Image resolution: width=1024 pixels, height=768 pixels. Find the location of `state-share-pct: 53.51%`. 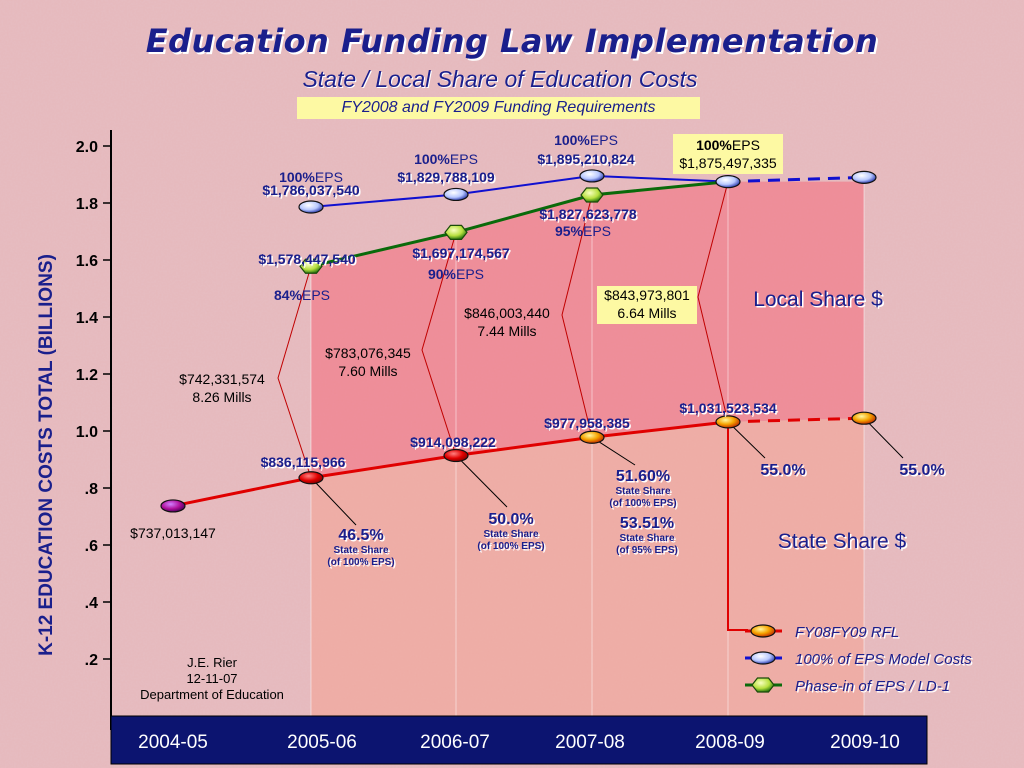

state-share-pct: 53.51% is located at coordinates (647, 523).